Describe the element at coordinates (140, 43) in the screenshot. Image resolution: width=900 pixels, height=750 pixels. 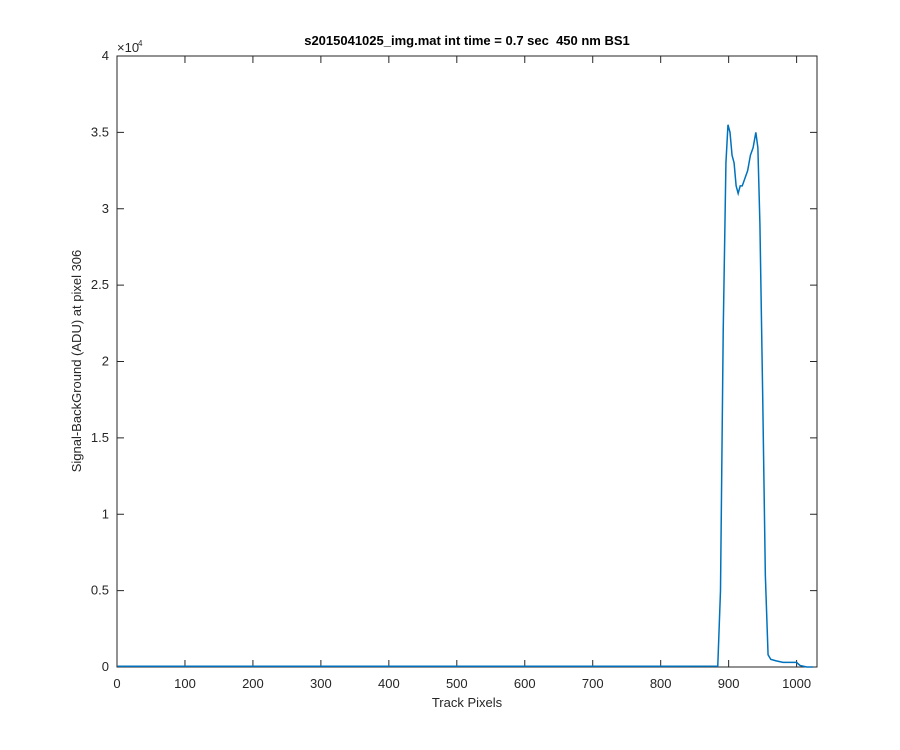
I see `y-exponent-power: 4` at that location.